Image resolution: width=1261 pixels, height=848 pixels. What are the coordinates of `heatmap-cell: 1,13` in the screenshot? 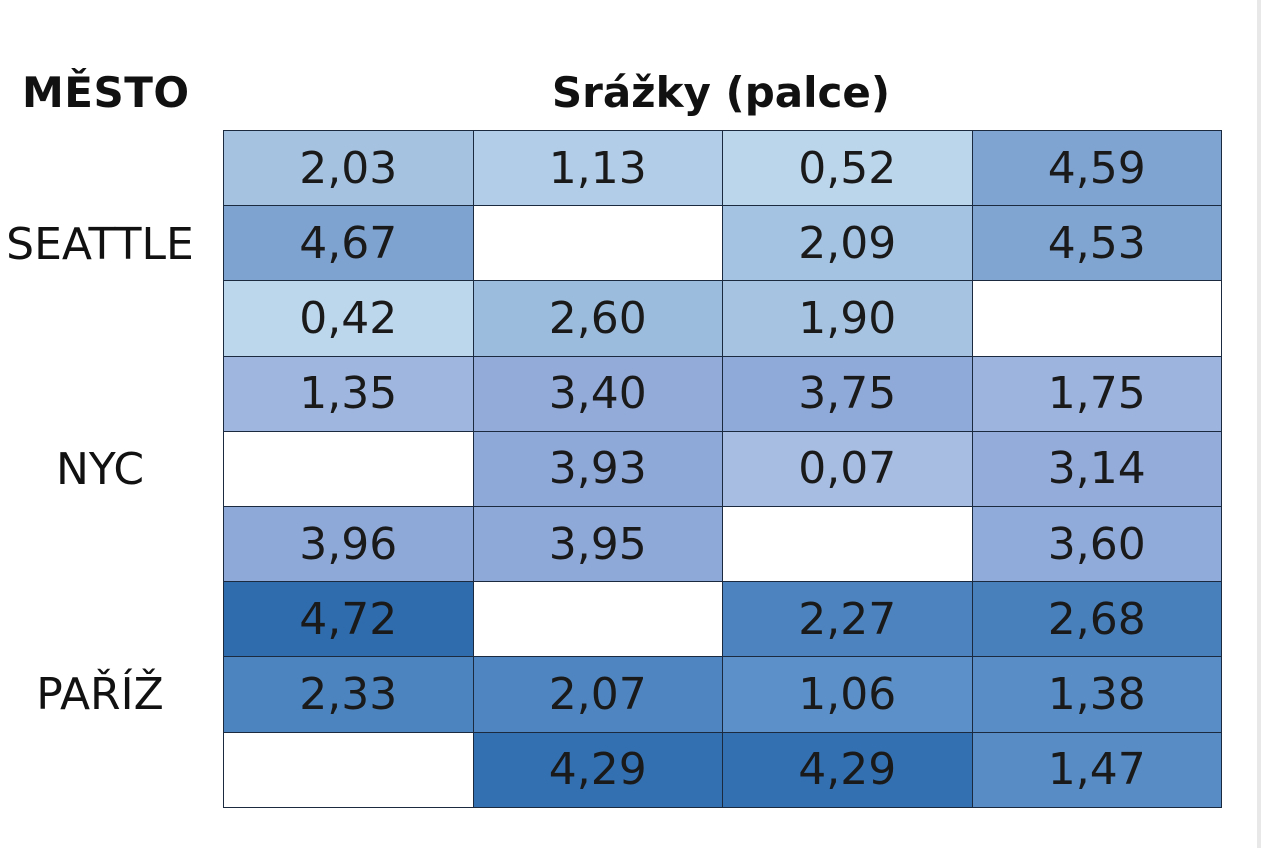 It's located at (597, 168).